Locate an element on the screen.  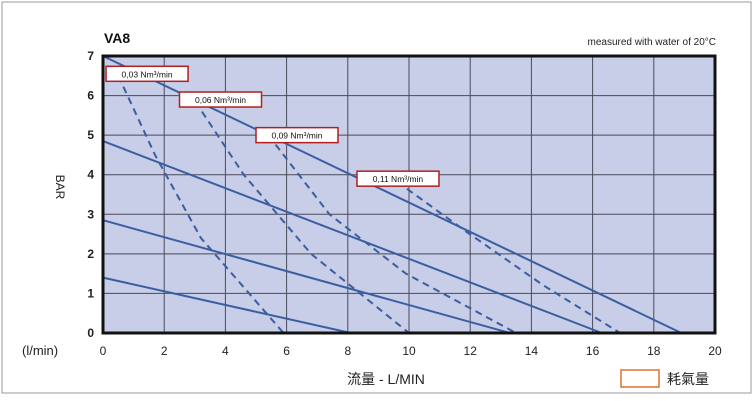
x-tick-label: 12 is located at coordinates (471, 351).